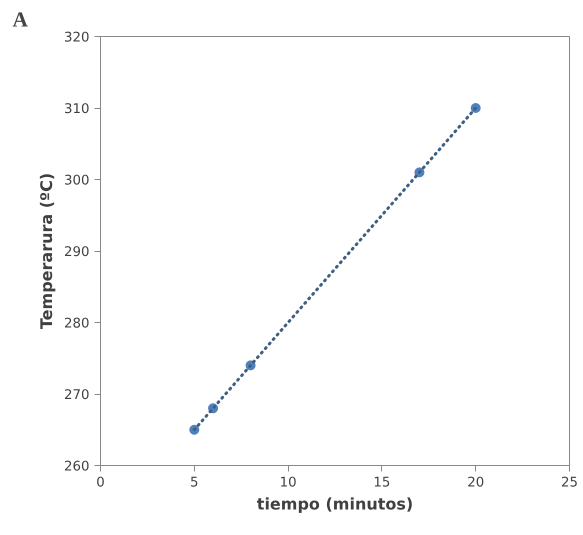 Image resolution: width=583 pixels, height=535 pixels. What do you see at coordinates (194, 483) in the screenshot?
I see `x-tick-label: 5` at bounding box center [194, 483].